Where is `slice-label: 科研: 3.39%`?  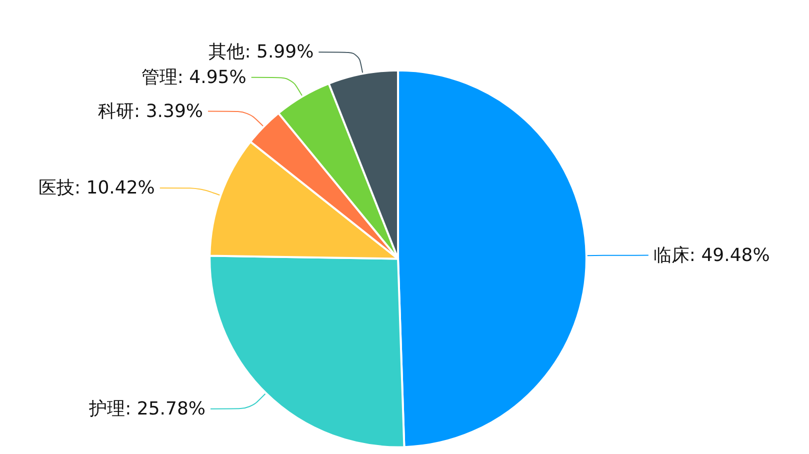
slice-label: 科研: 3.39% is located at coordinates (150, 111).